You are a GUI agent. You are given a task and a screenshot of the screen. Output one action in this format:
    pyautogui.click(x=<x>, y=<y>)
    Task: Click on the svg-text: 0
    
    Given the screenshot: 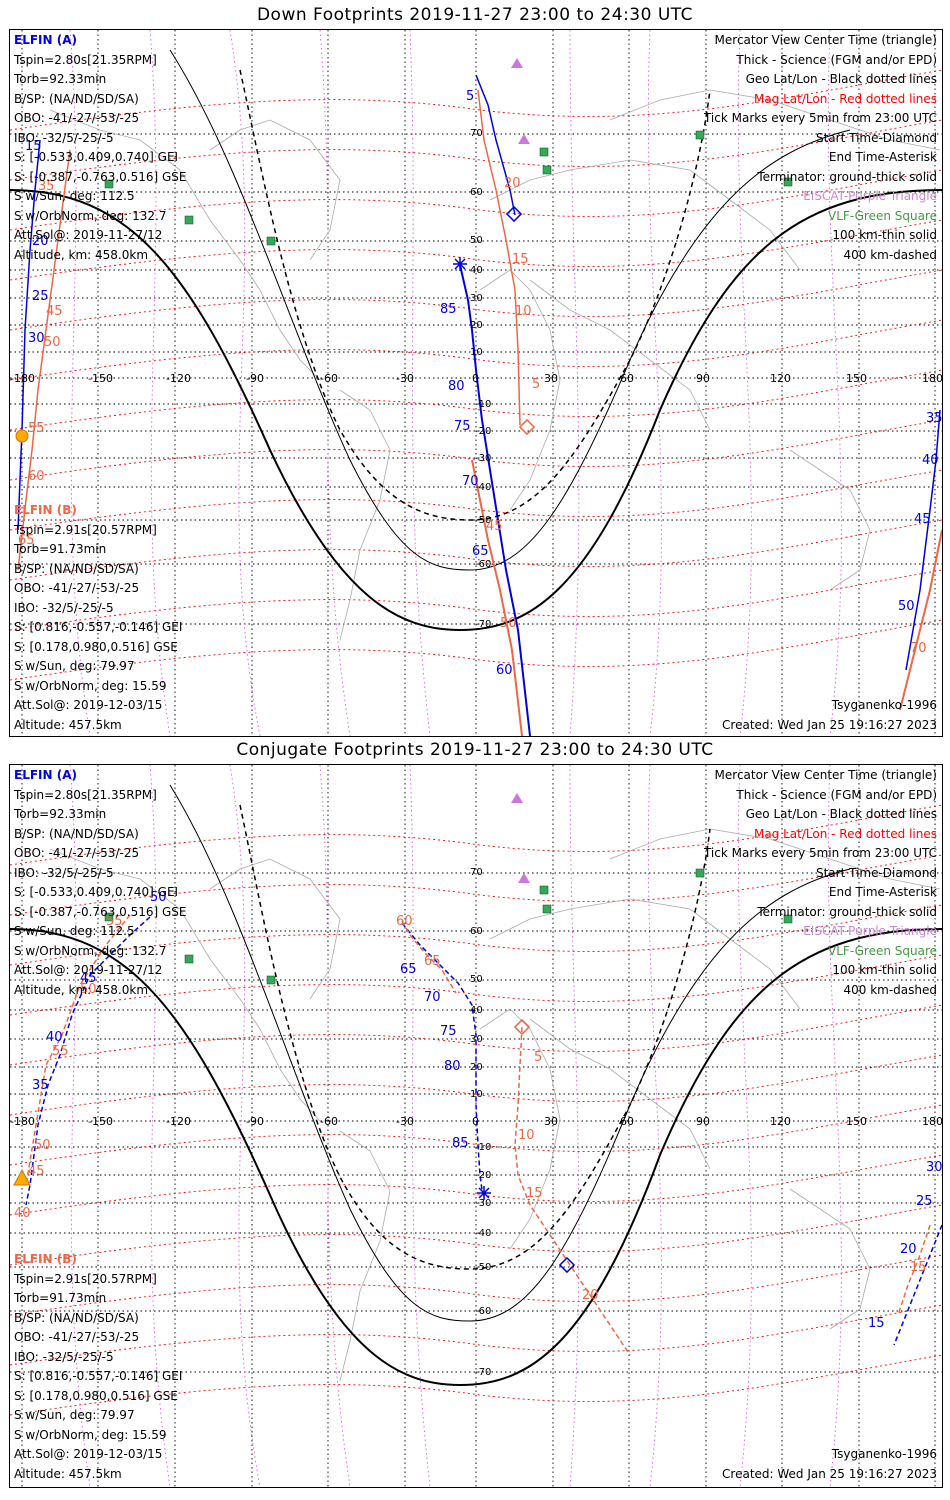 What is the action you would take?
    pyautogui.click(x=475, y=1121)
    